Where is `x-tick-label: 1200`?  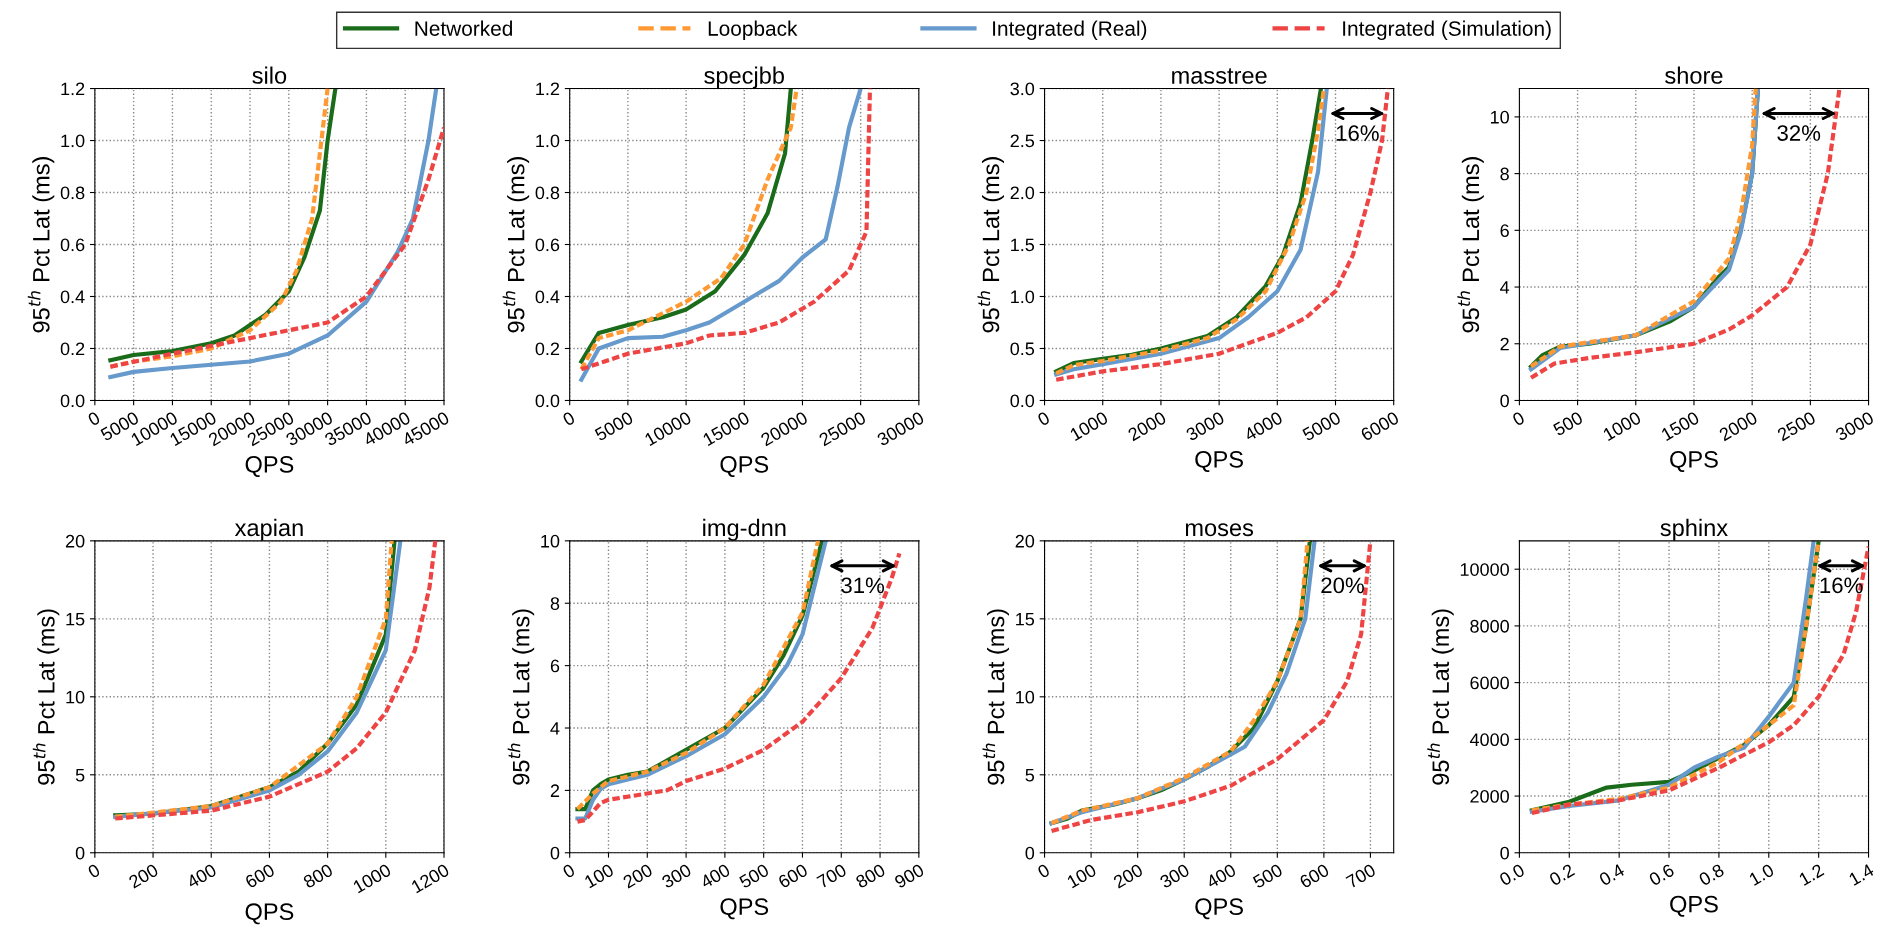
x-tick-label: 1200 is located at coordinates (430, 878).